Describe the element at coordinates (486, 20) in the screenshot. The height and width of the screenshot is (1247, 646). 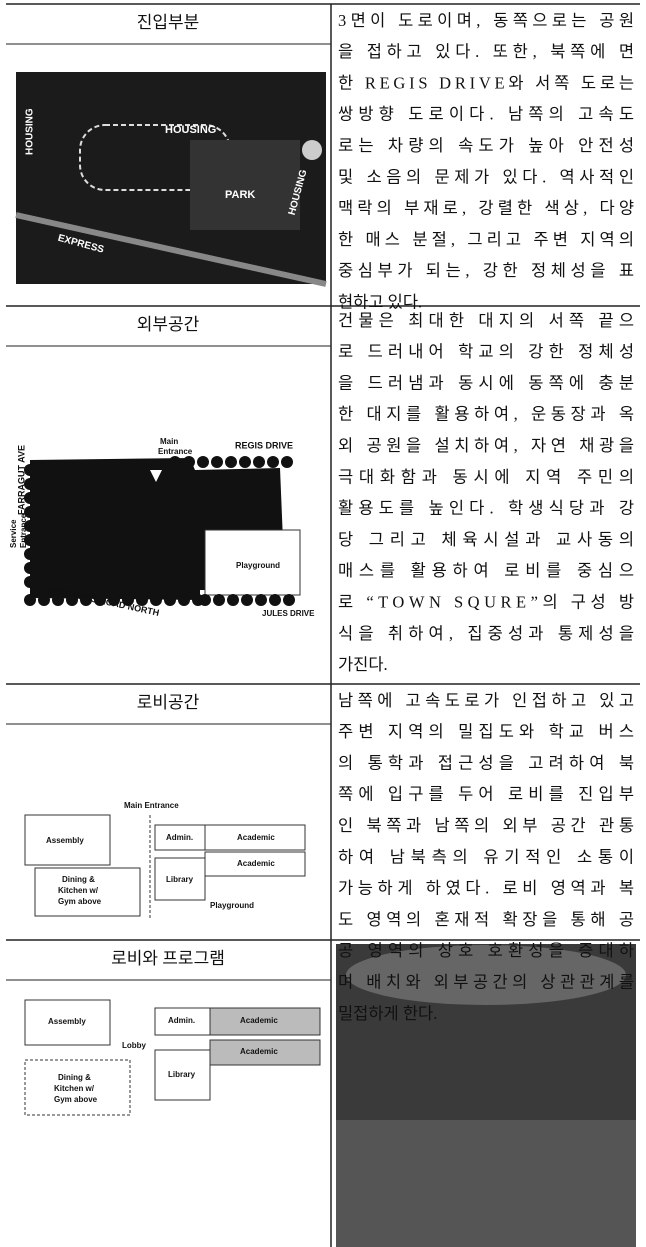
I see `body-line: 3면이 도로이며, 동쪽으로는 공원` at that location.